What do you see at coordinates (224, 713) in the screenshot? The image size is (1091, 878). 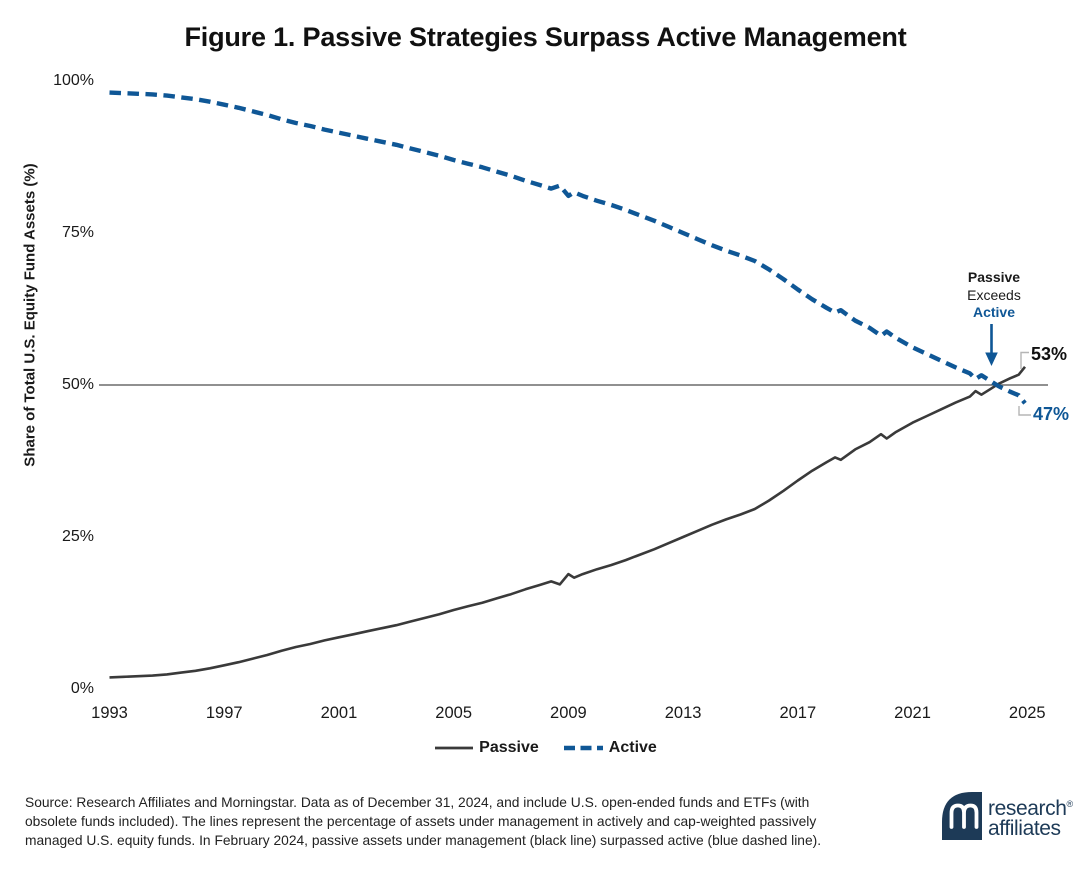 I see `x-tick-label-1997: 1997` at bounding box center [224, 713].